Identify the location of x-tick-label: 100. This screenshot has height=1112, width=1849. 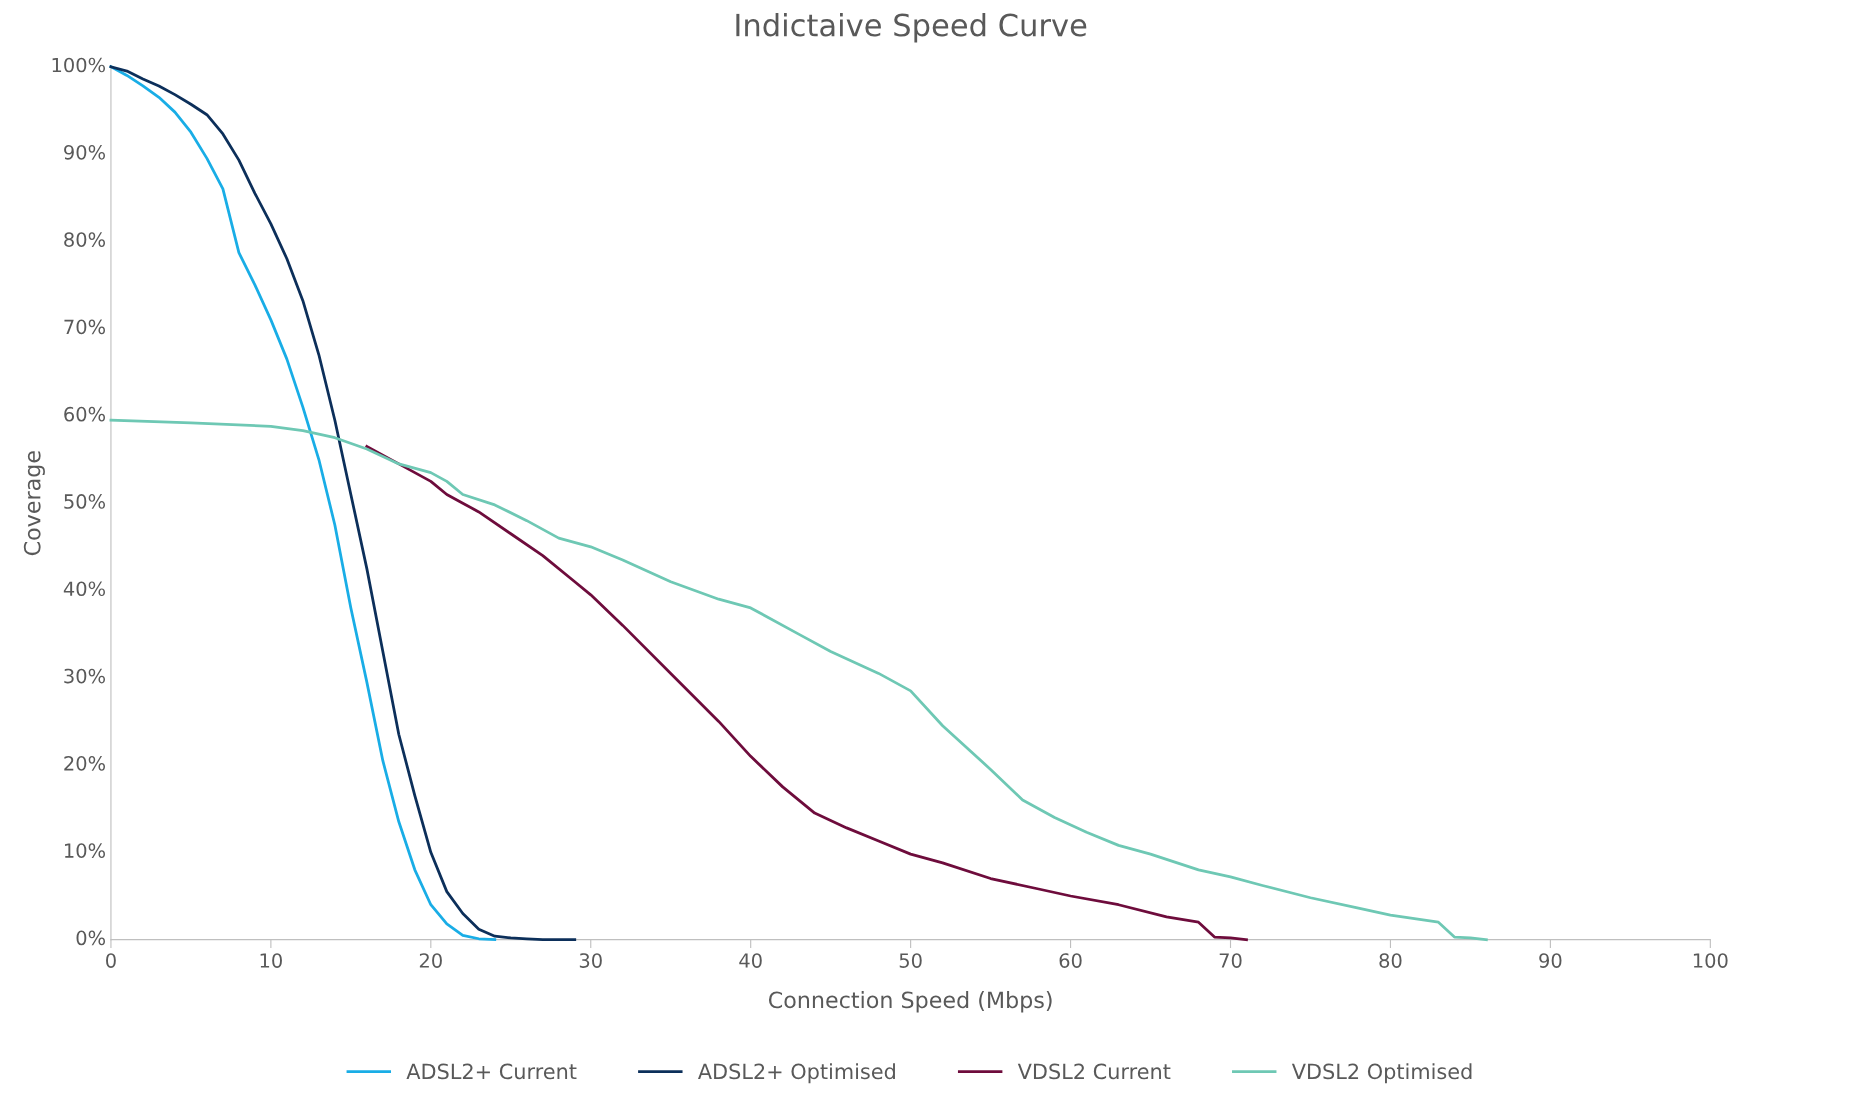
(1710, 960).